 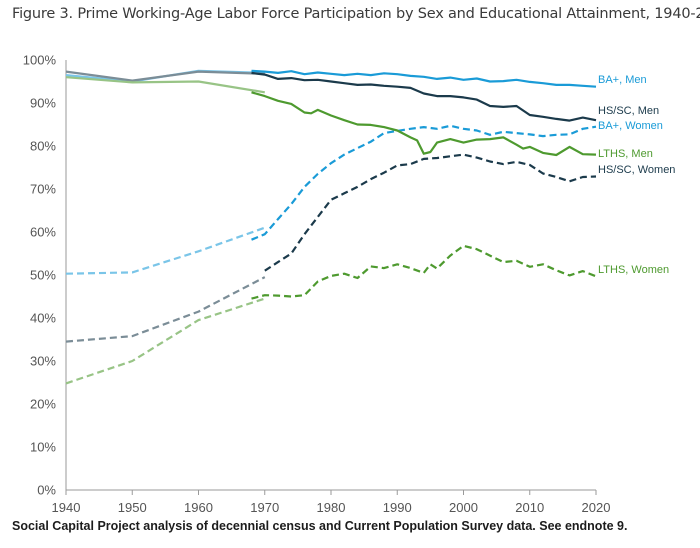 What do you see at coordinates (622, 80) in the screenshot?
I see `series-label-ba-men: BA+, Men` at bounding box center [622, 80].